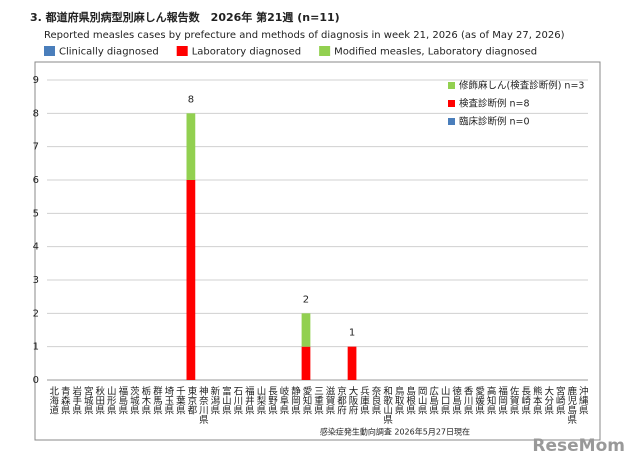 The image size is (640, 465). What do you see at coordinates (548, 400) in the screenshot?
I see `x-tick-label: 大分県` at bounding box center [548, 400].